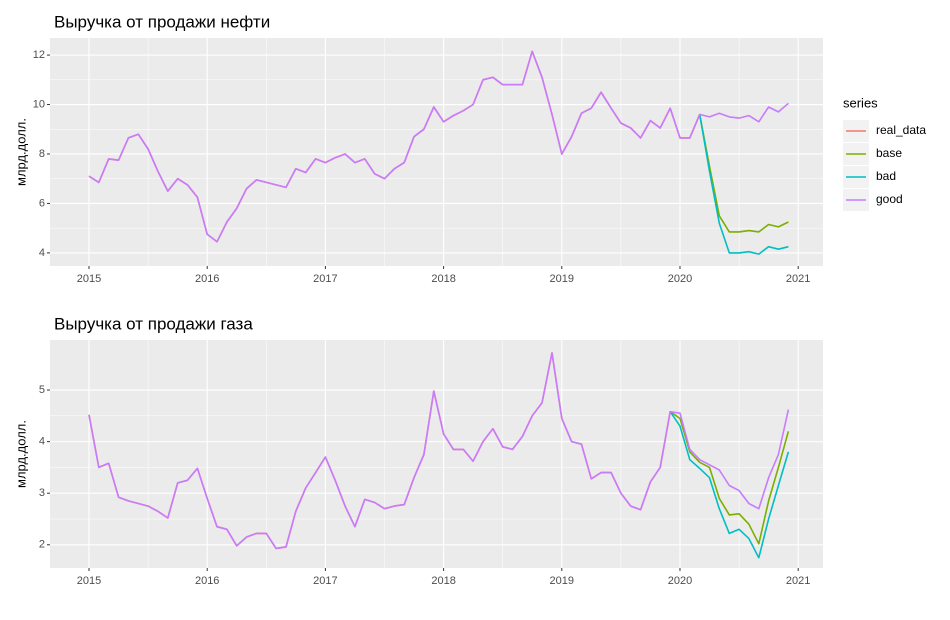 The height and width of the screenshot is (620, 950). What do you see at coordinates (153, 323) in the screenshot?
I see `chart-title: Выручка от продажи газа` at bounding box center [153, 323].